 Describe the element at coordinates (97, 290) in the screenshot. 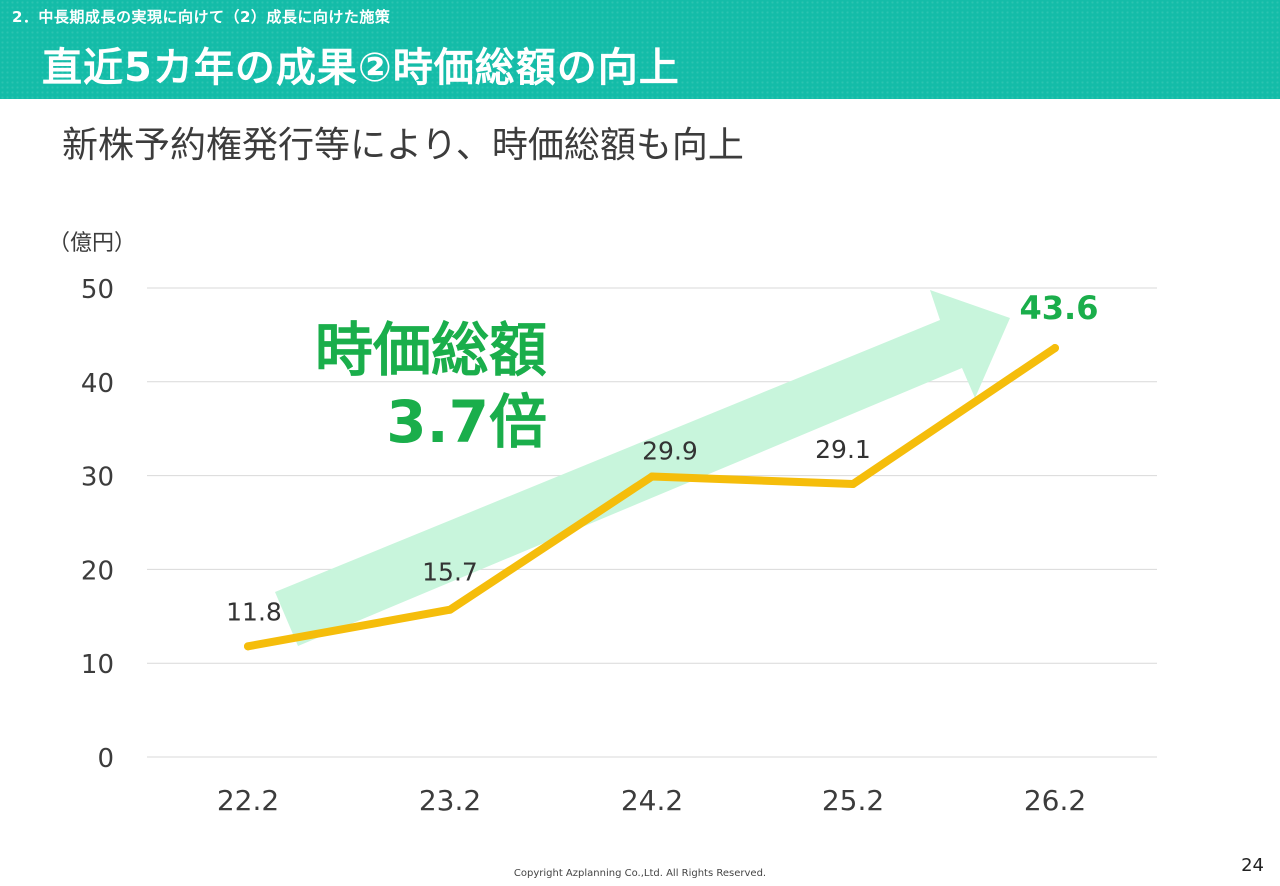

I see `y-tick-50: 50` at that location.